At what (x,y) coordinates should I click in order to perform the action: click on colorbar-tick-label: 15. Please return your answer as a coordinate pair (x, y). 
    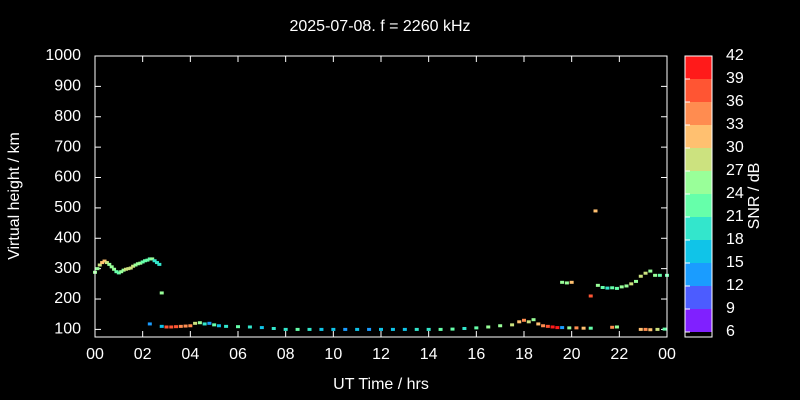
    Looking at the image, I should click on (735, 262).